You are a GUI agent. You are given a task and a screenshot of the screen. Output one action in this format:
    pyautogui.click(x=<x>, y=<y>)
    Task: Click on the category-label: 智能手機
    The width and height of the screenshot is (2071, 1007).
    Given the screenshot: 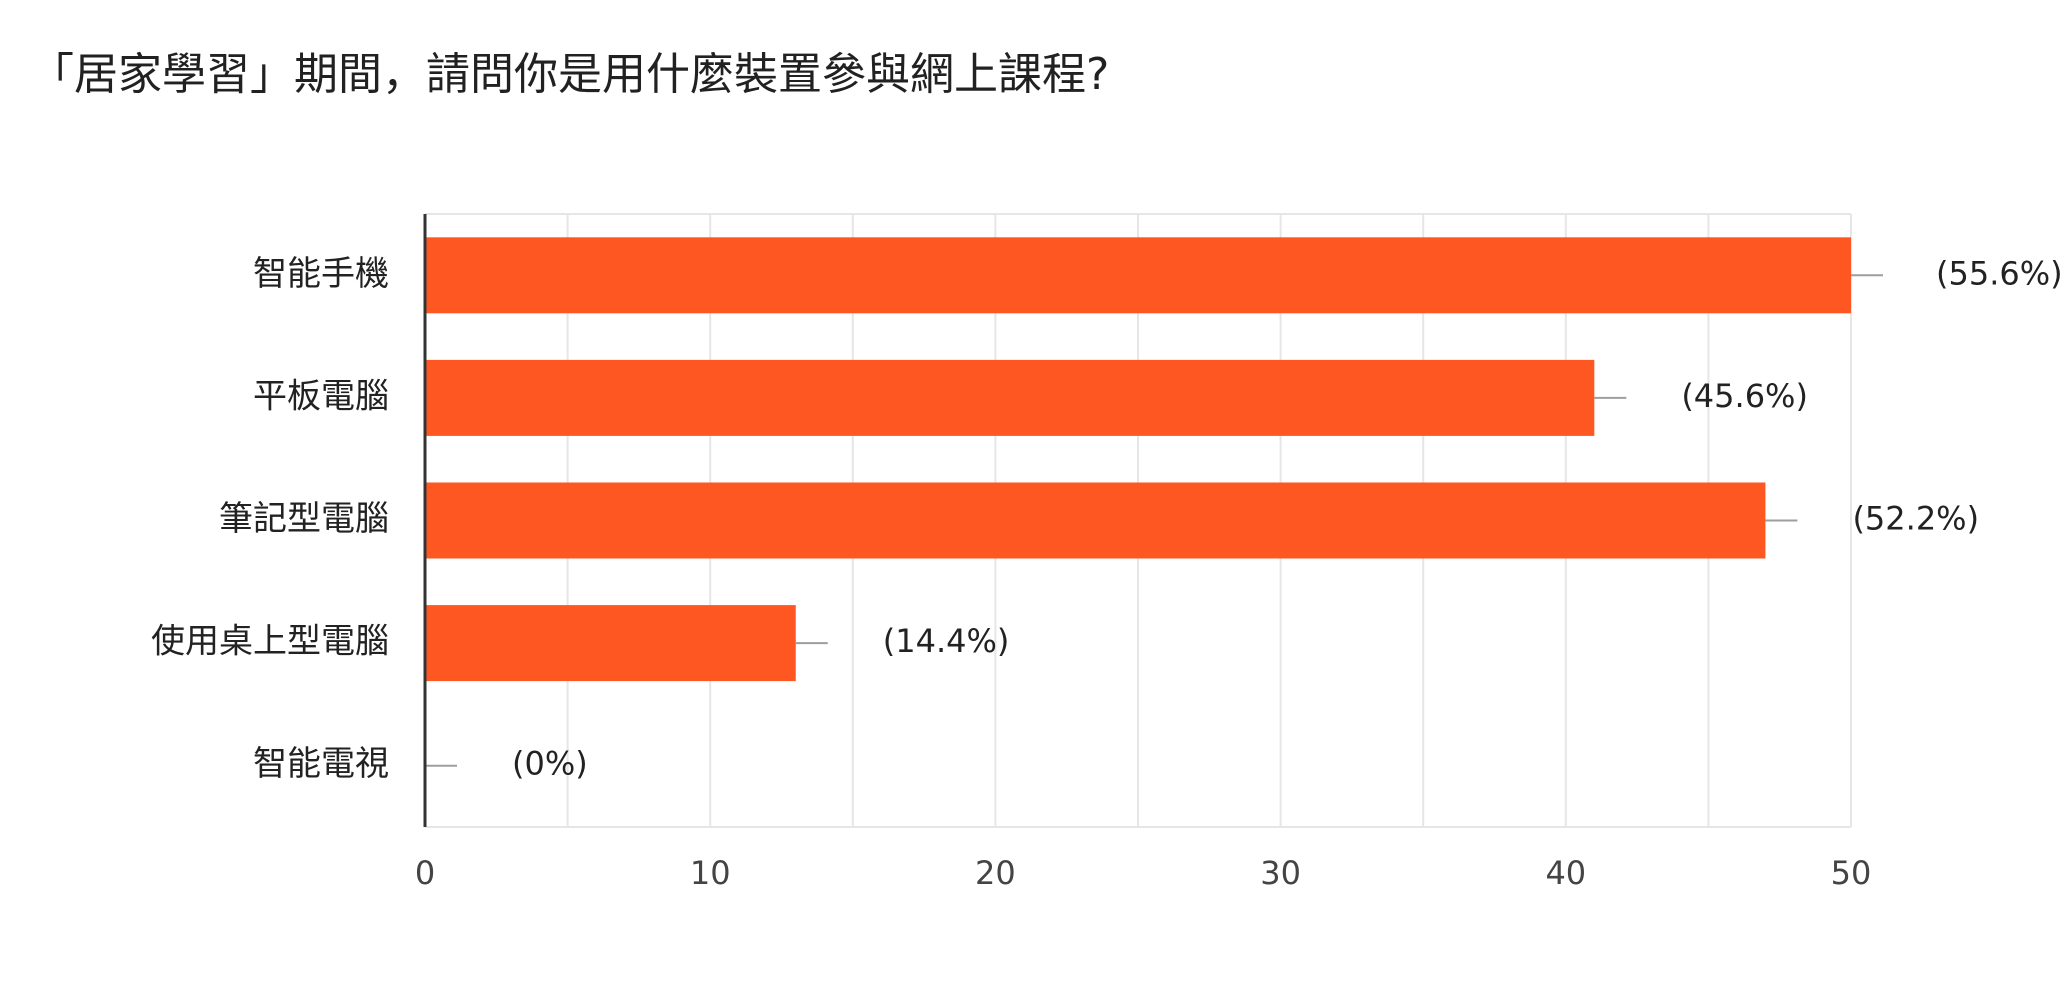 What is the action you would take?
    pyautogui.click(x=321, y=274)
    